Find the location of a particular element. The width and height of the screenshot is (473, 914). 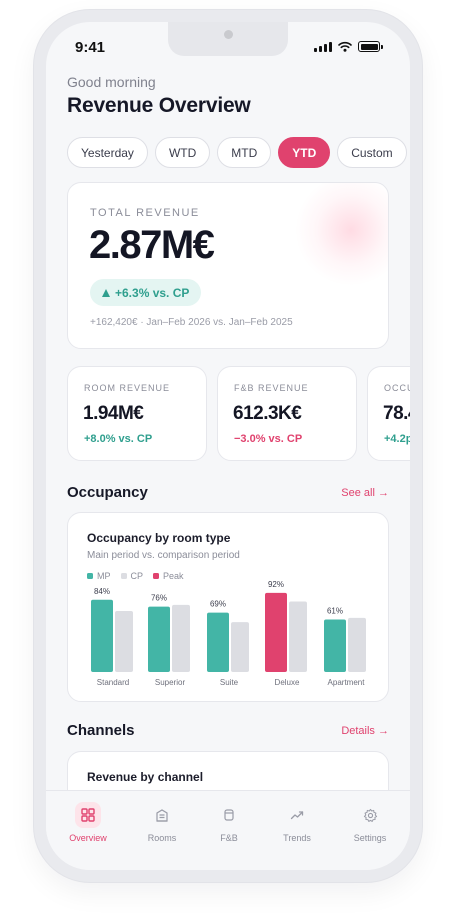

kpi-change: +8.0% vs. CP is located at coordinates (118, 439).